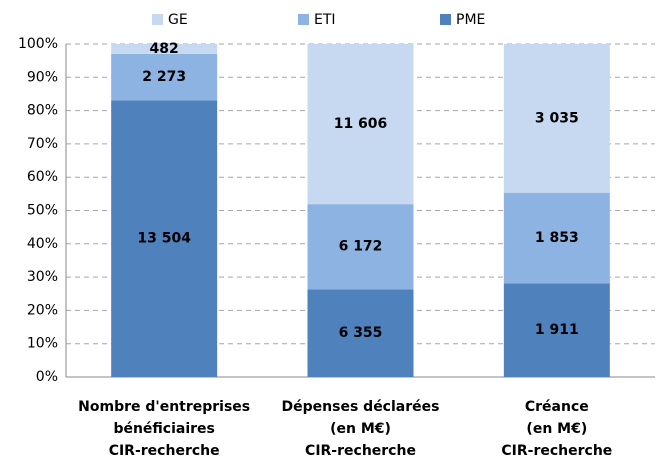 This screenshot has width=659, height=459. I want to click on data-label: 3 035, so click(557, 118).